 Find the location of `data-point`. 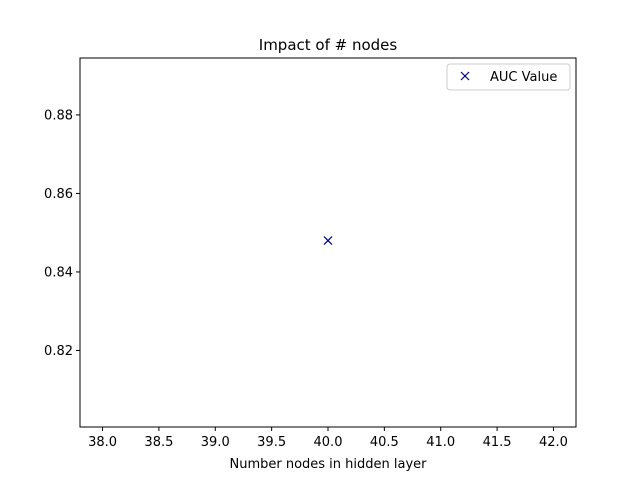

data-point is located at coordinates (328, 240).